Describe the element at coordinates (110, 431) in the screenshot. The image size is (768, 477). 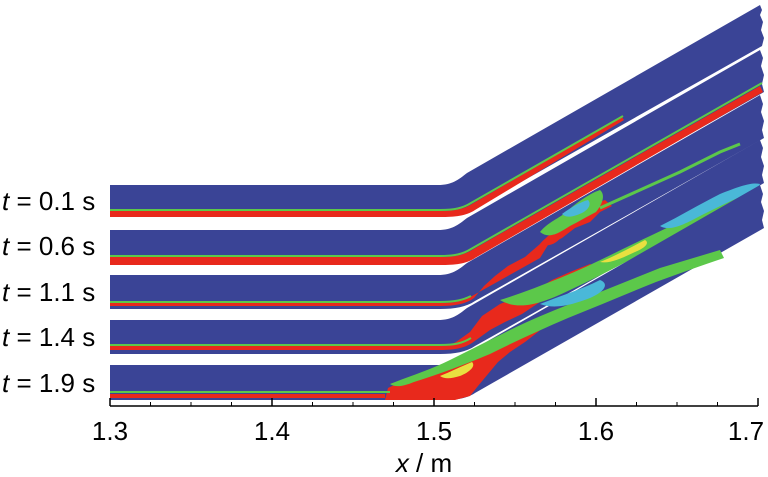
I see `x-tick-label-0: 1.3` at that location.